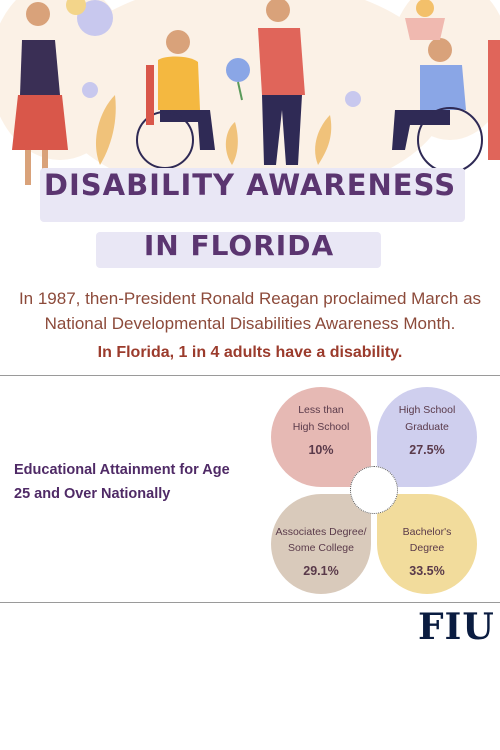  I want to click on petal-value: 10%, so click(321, 450).